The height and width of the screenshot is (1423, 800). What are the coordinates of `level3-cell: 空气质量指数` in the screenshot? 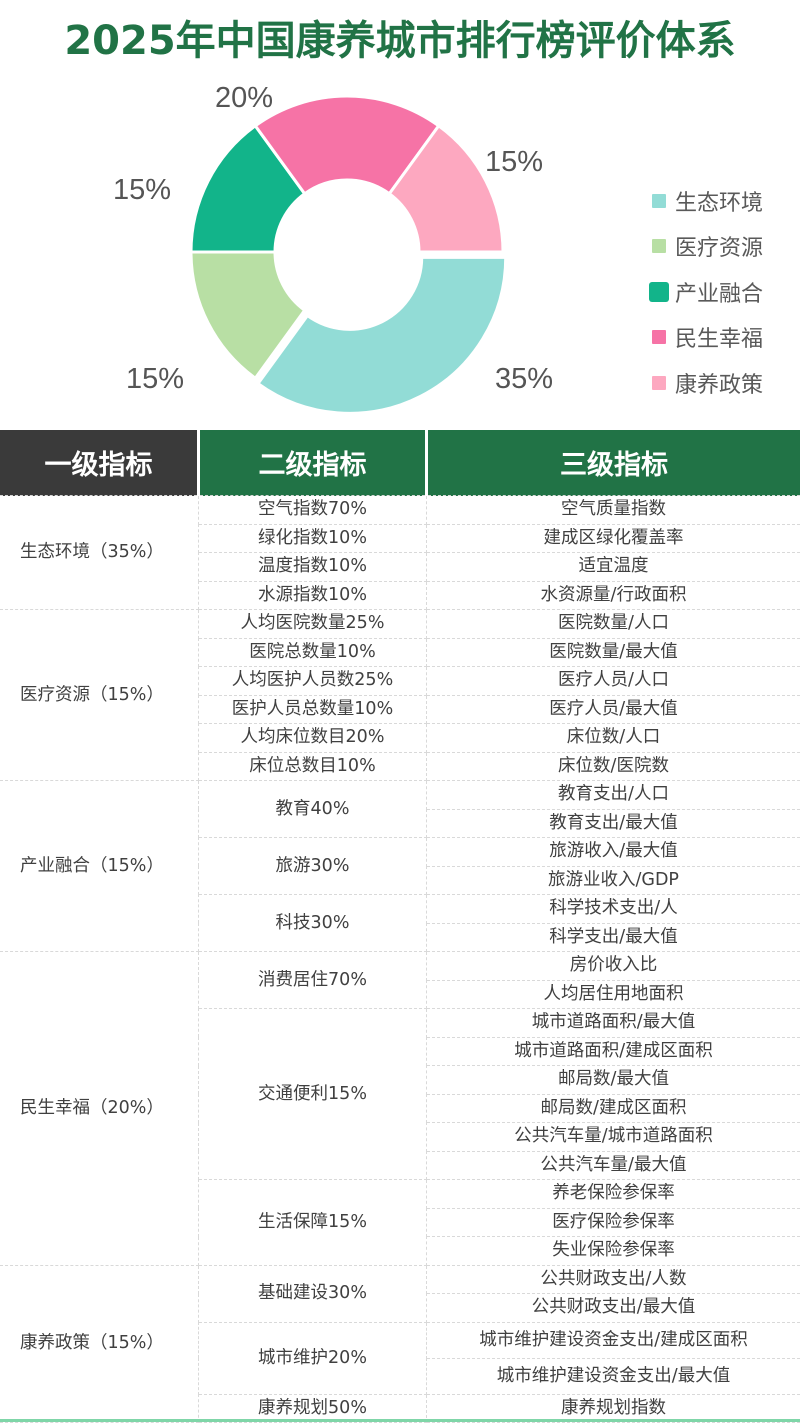 It's located at (613, 510).